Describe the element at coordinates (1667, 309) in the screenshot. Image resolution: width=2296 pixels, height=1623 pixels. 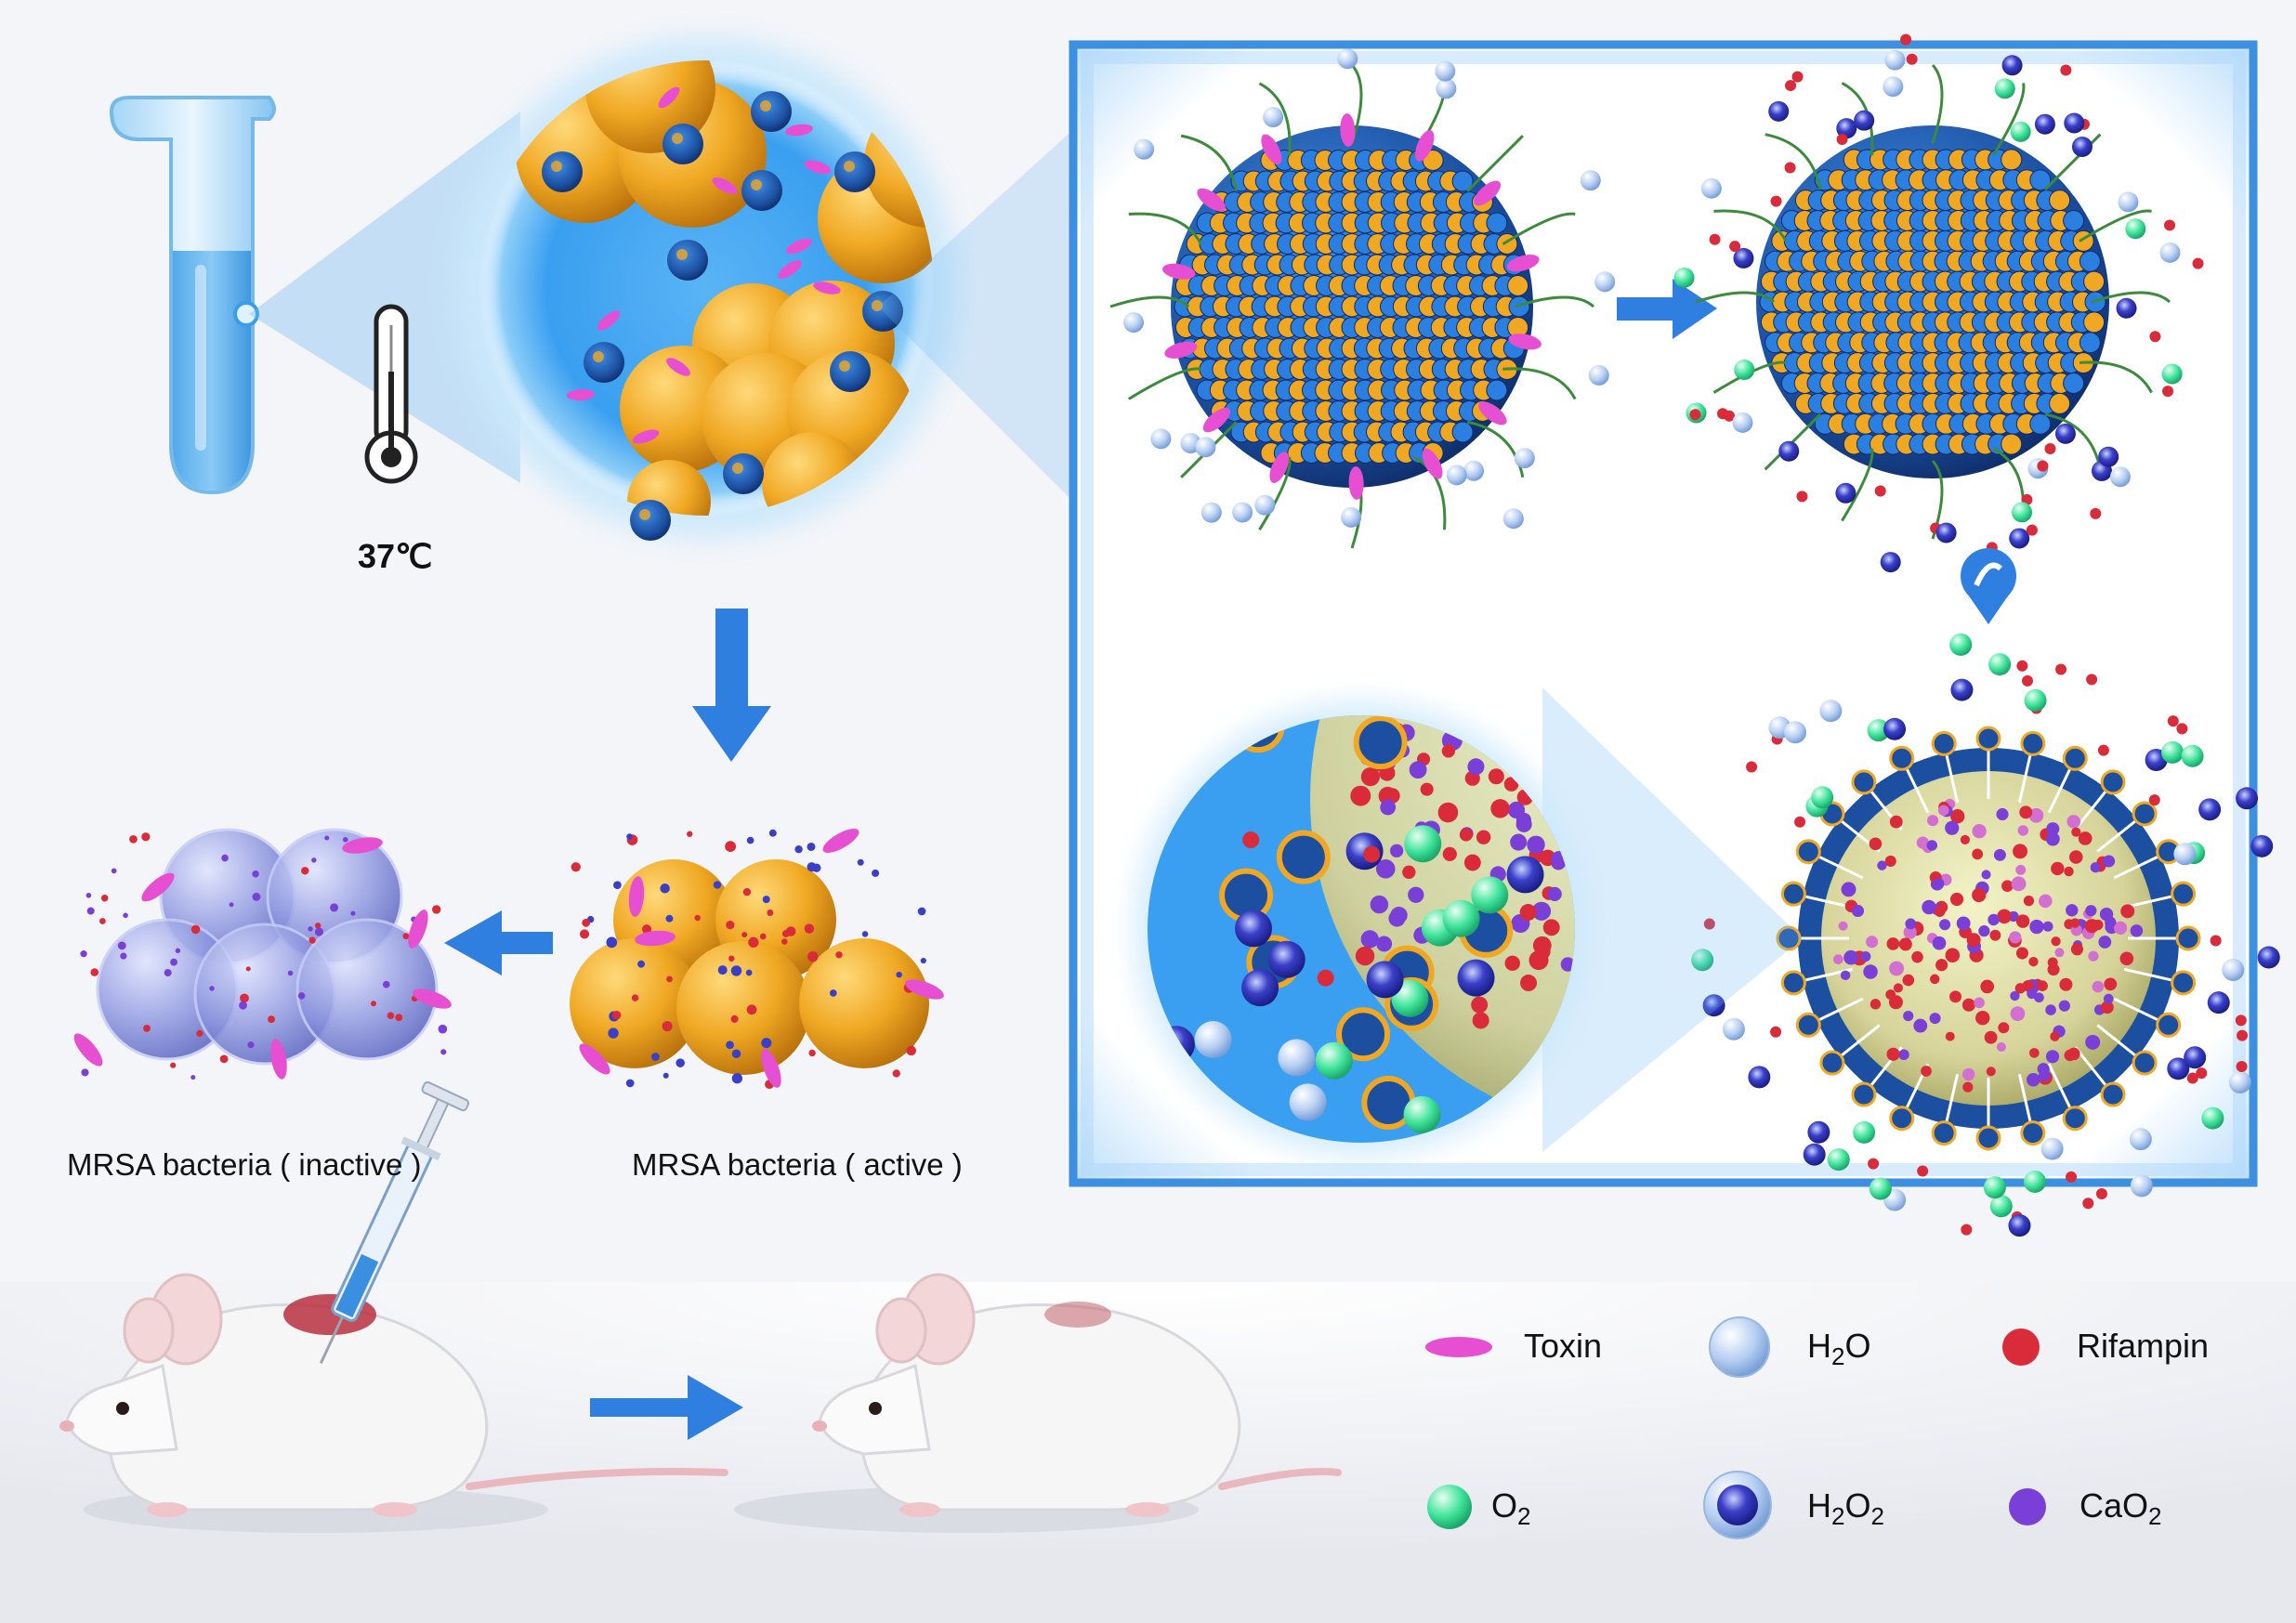
I see `panel-right-arrow` at that location.